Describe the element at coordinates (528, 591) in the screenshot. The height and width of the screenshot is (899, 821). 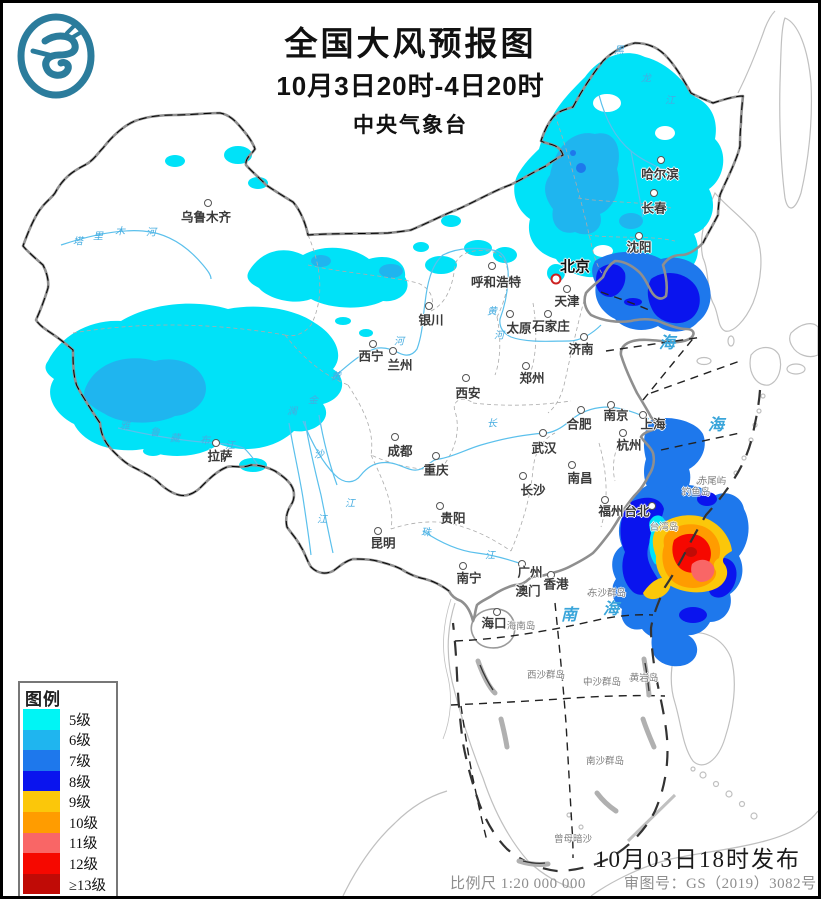
I see `city-label: 澳门` at that location.